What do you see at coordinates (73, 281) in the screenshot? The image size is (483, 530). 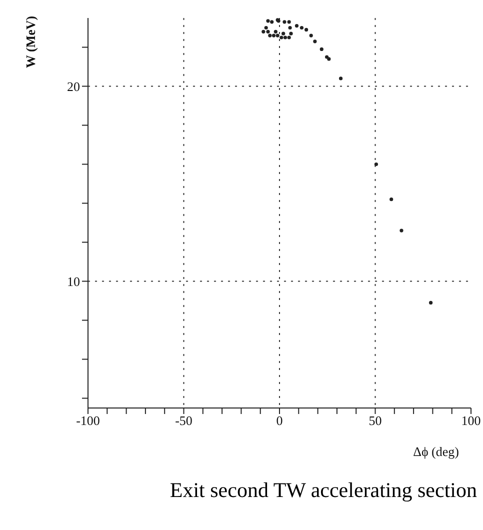 I see `y-tick-label: 10` at bounding box center [73, 281].